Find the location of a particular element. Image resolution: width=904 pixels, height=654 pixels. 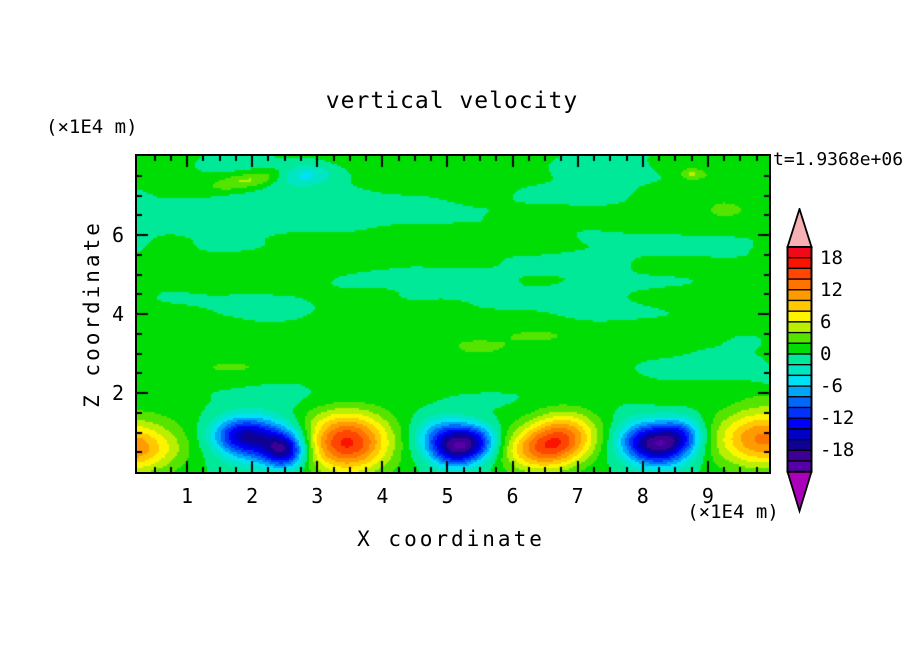

x-tick-label: 6 is located at coordinates (512, 496).